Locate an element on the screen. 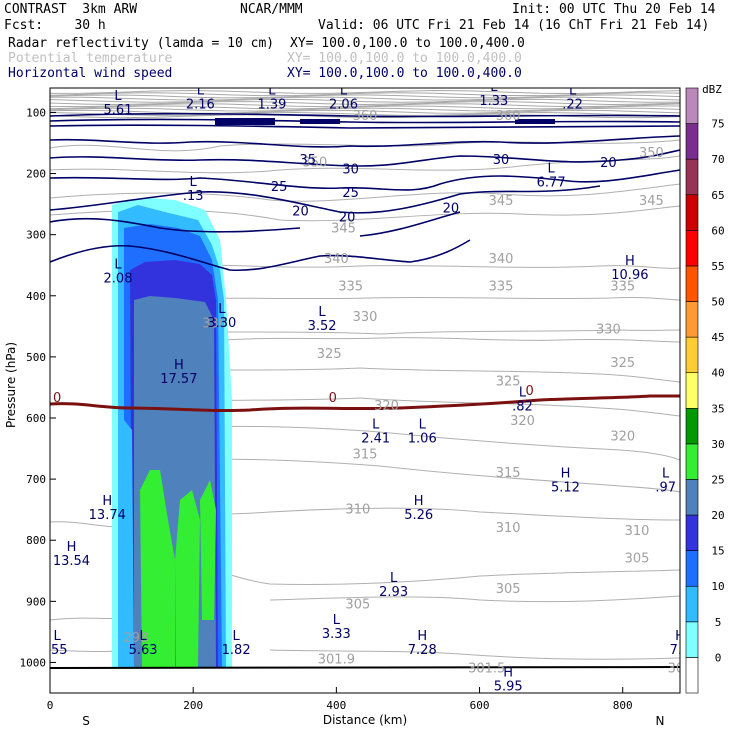 The width and height of the screenshot is (740, 740). field-3-name: Horizontal wind speed is located at coordinates (90, 73).